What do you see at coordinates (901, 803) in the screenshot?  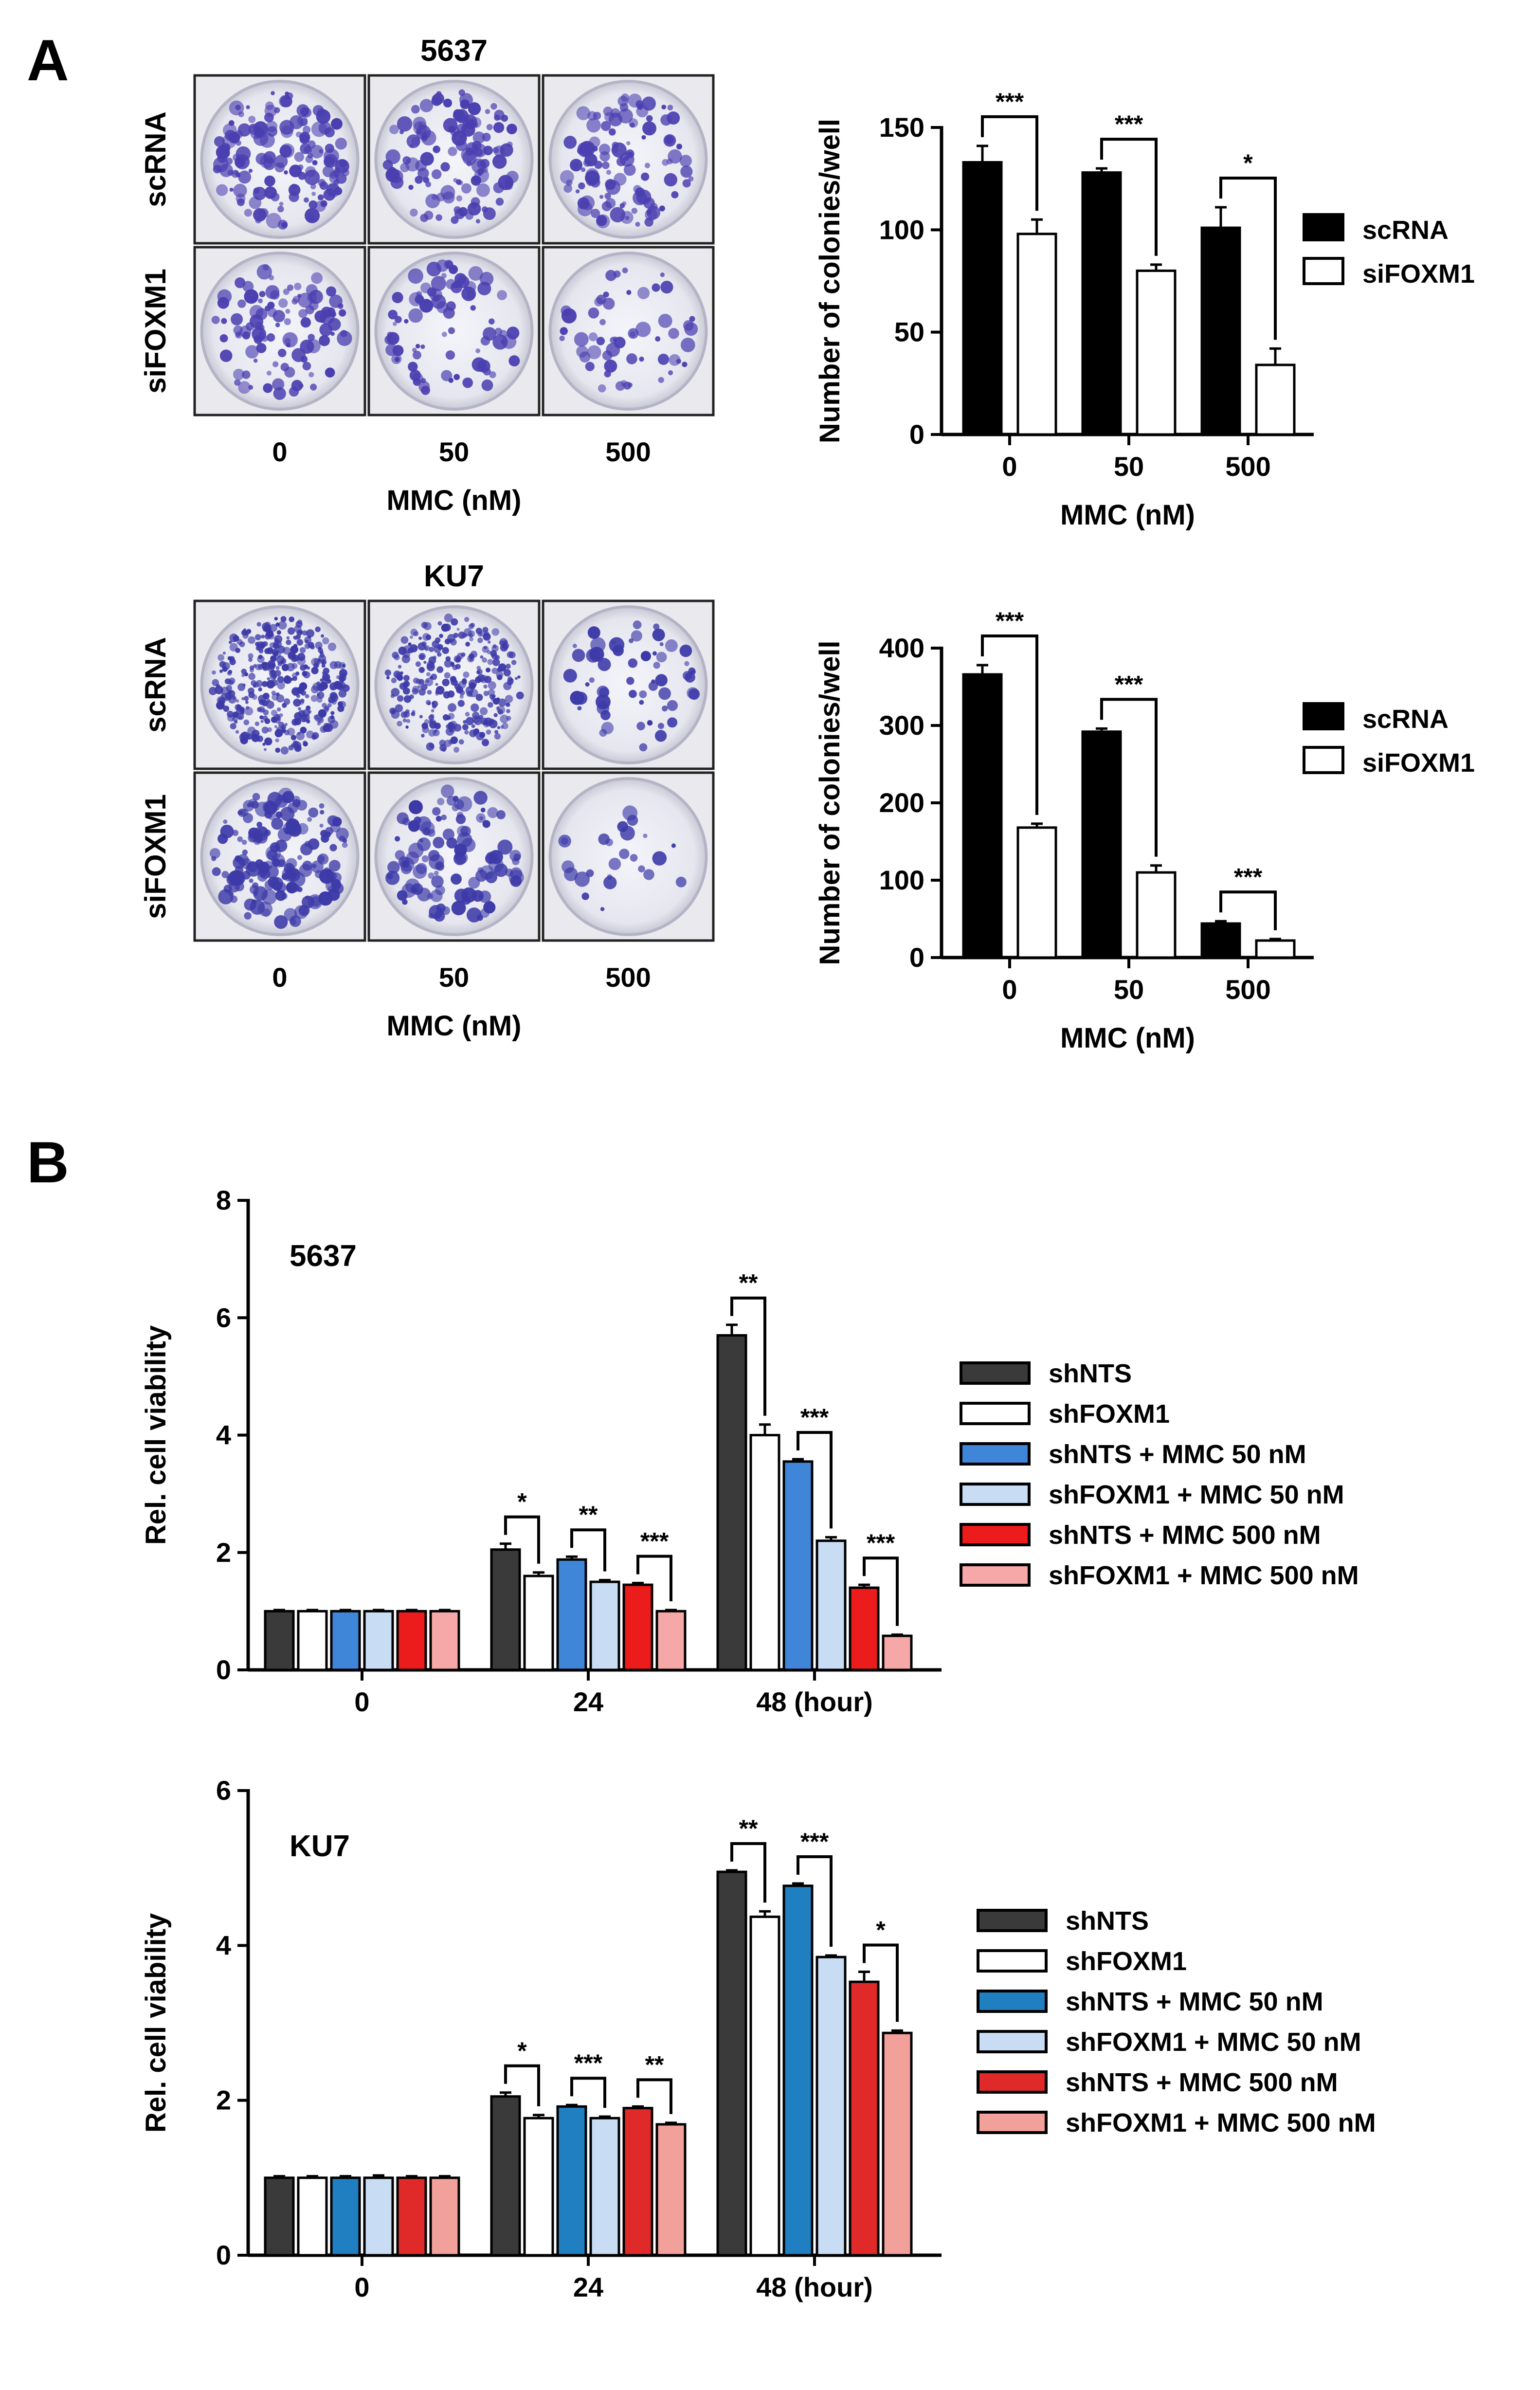 I see `y-tick-label: 200` at bounding box center [901, 803].